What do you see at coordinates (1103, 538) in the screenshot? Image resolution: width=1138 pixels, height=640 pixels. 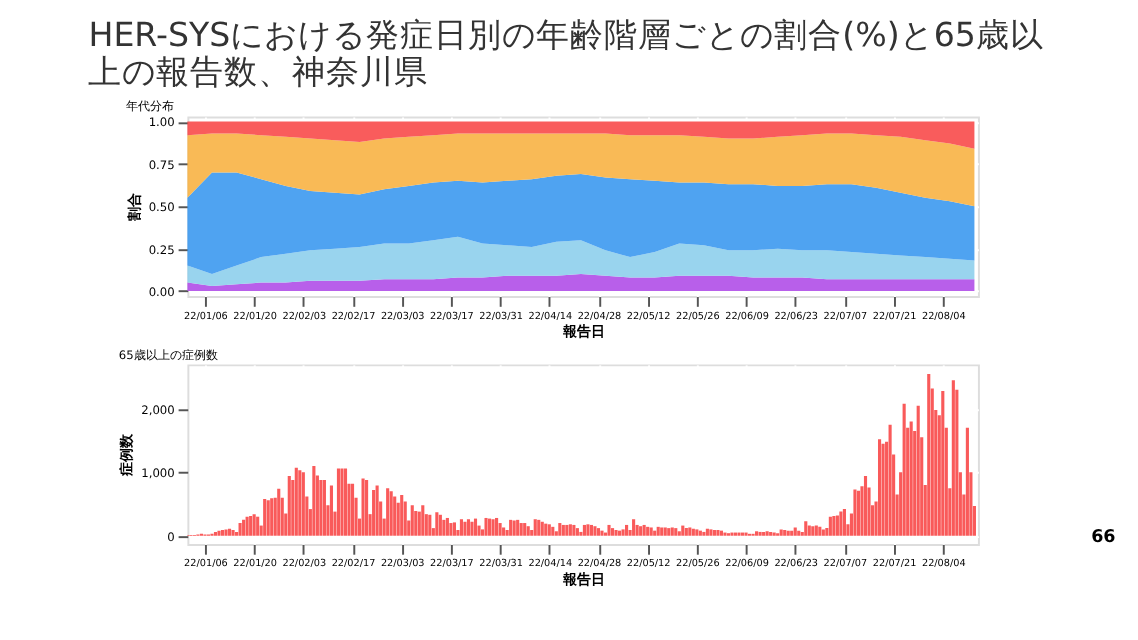 I see `text: 66` at bounding box center [1103, 538].